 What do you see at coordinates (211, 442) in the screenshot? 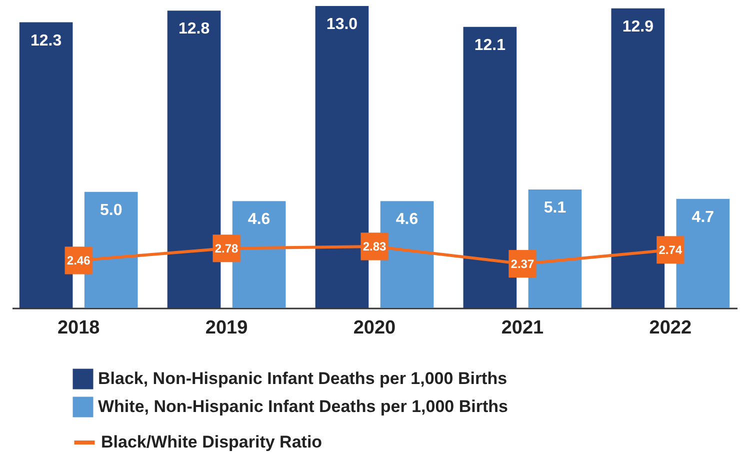
I see `legend-label: Black/White Disparity Ratio` at bounding box center [211, 442].